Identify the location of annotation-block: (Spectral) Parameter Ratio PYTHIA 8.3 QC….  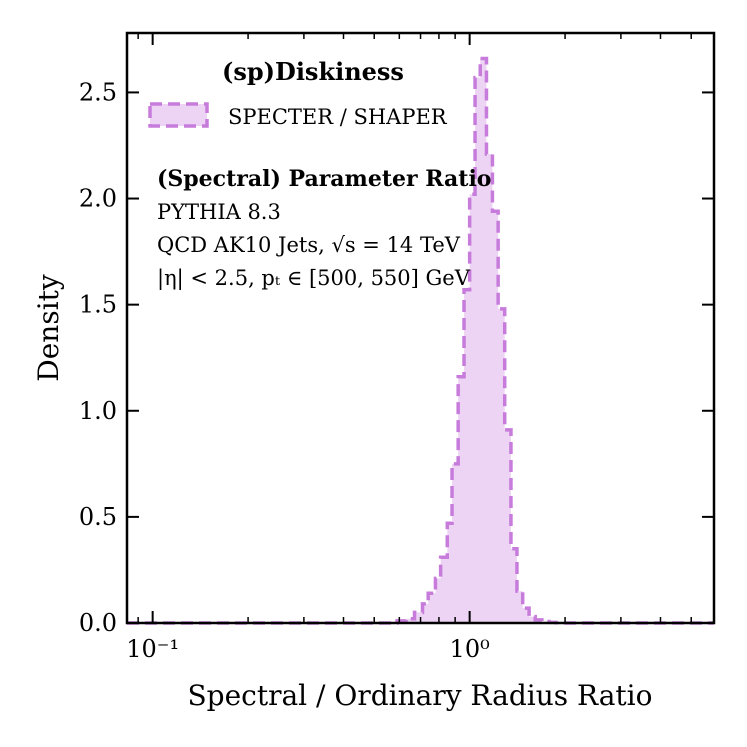
(324, 228).